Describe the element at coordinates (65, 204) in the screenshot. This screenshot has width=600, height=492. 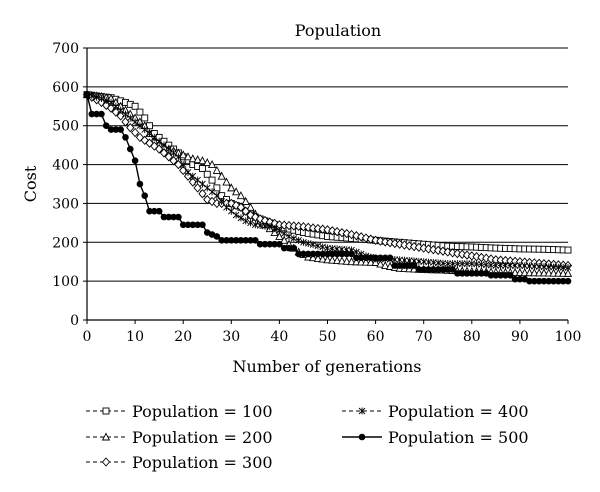
I see `y-tick-label: 300` at that location.